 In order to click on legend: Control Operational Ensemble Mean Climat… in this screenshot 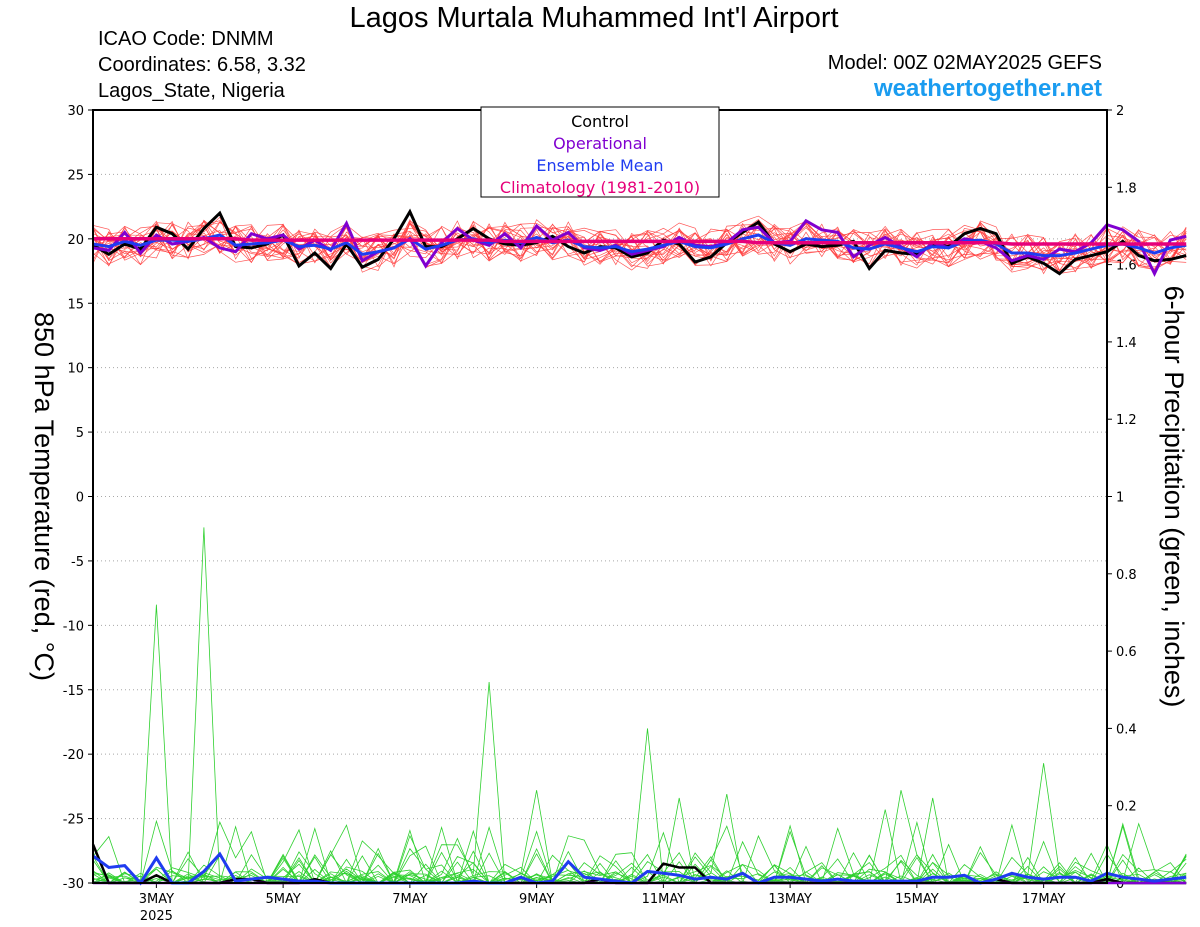, I will do `click(600, 152)`.